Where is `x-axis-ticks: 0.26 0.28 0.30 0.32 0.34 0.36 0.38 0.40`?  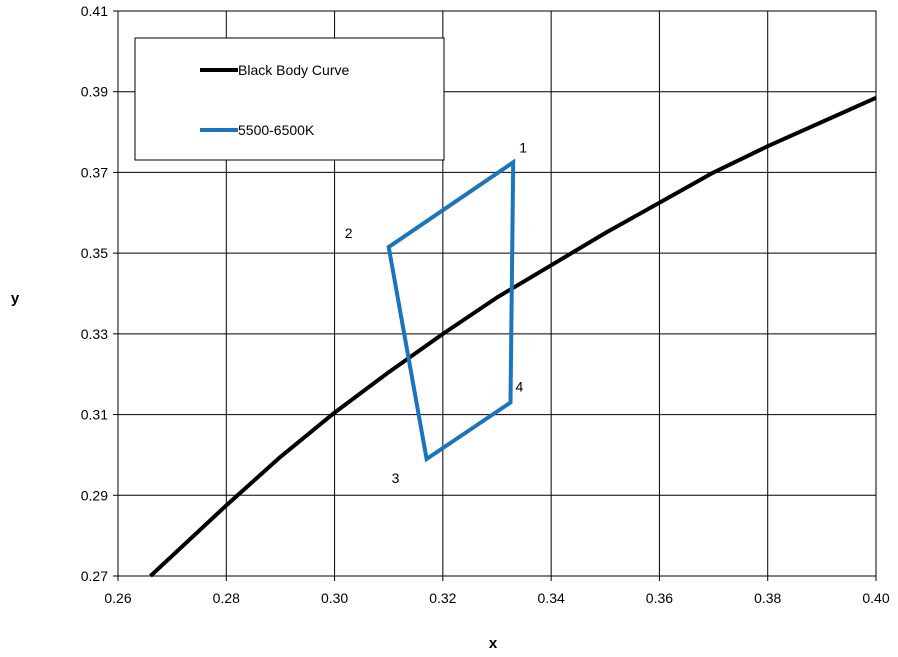
x-axis-ticks: 0.26 0.28 0.30 0.32 0.34 0.36 0.38 0.40 is located at coordinates (497, 591).